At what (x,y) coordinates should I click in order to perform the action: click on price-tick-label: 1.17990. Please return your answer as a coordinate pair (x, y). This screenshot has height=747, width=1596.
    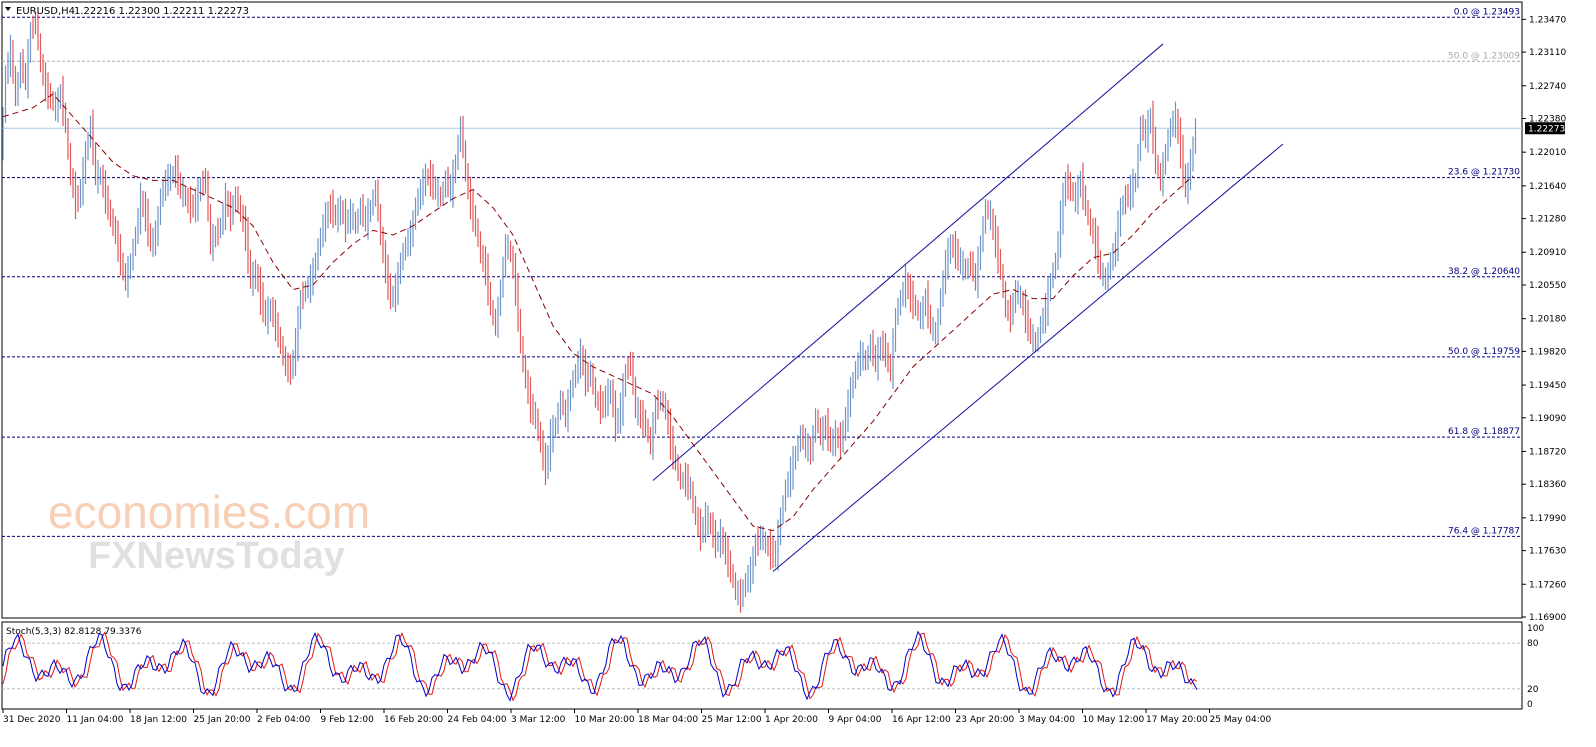
    Looking at the image, I should click on (1547, 519).